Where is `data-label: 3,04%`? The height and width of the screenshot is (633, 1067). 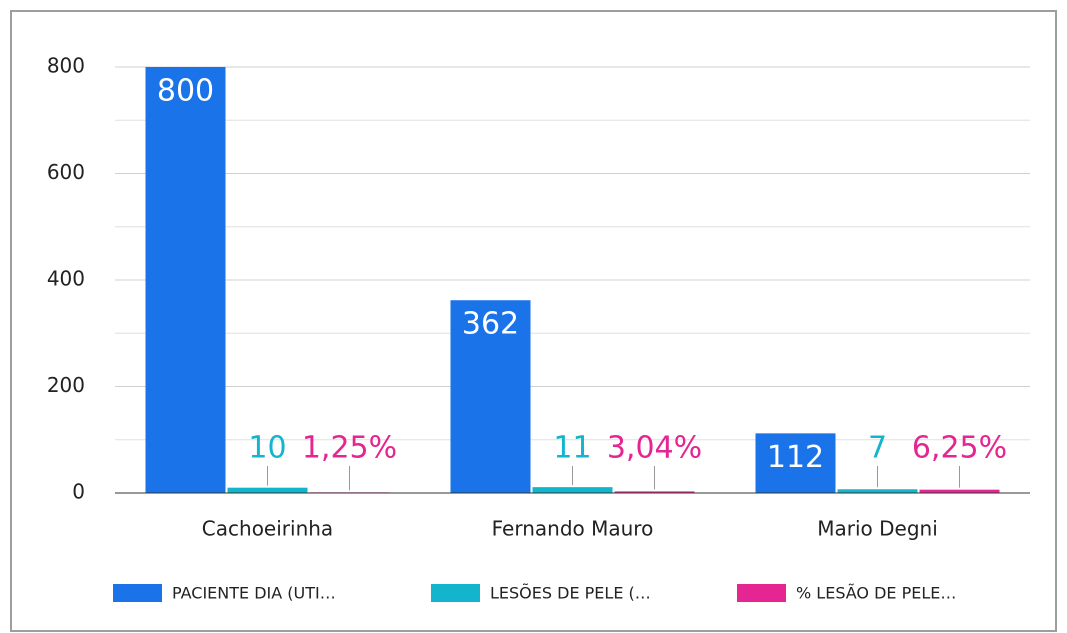 data-label: 3,04% is located at coordinates (654, 448).